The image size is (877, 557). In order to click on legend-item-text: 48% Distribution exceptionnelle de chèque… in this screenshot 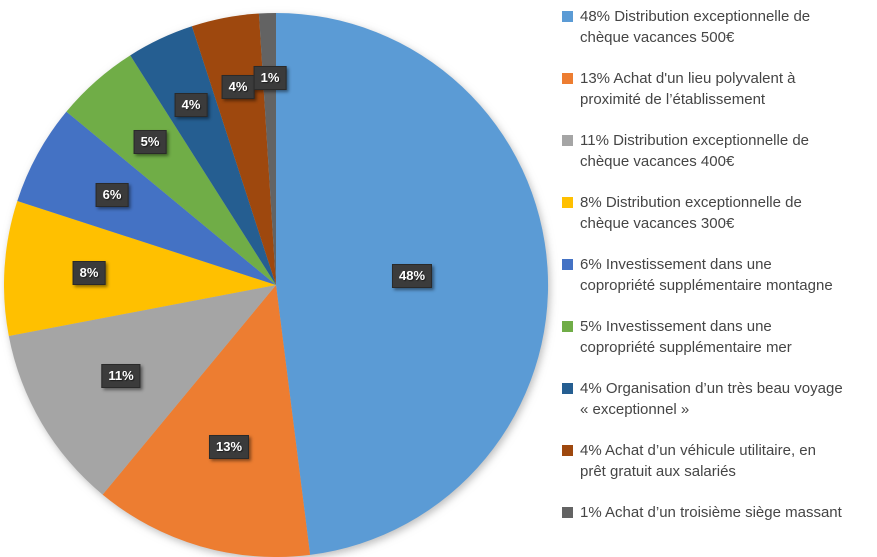, I will do `click(695, 27)`.